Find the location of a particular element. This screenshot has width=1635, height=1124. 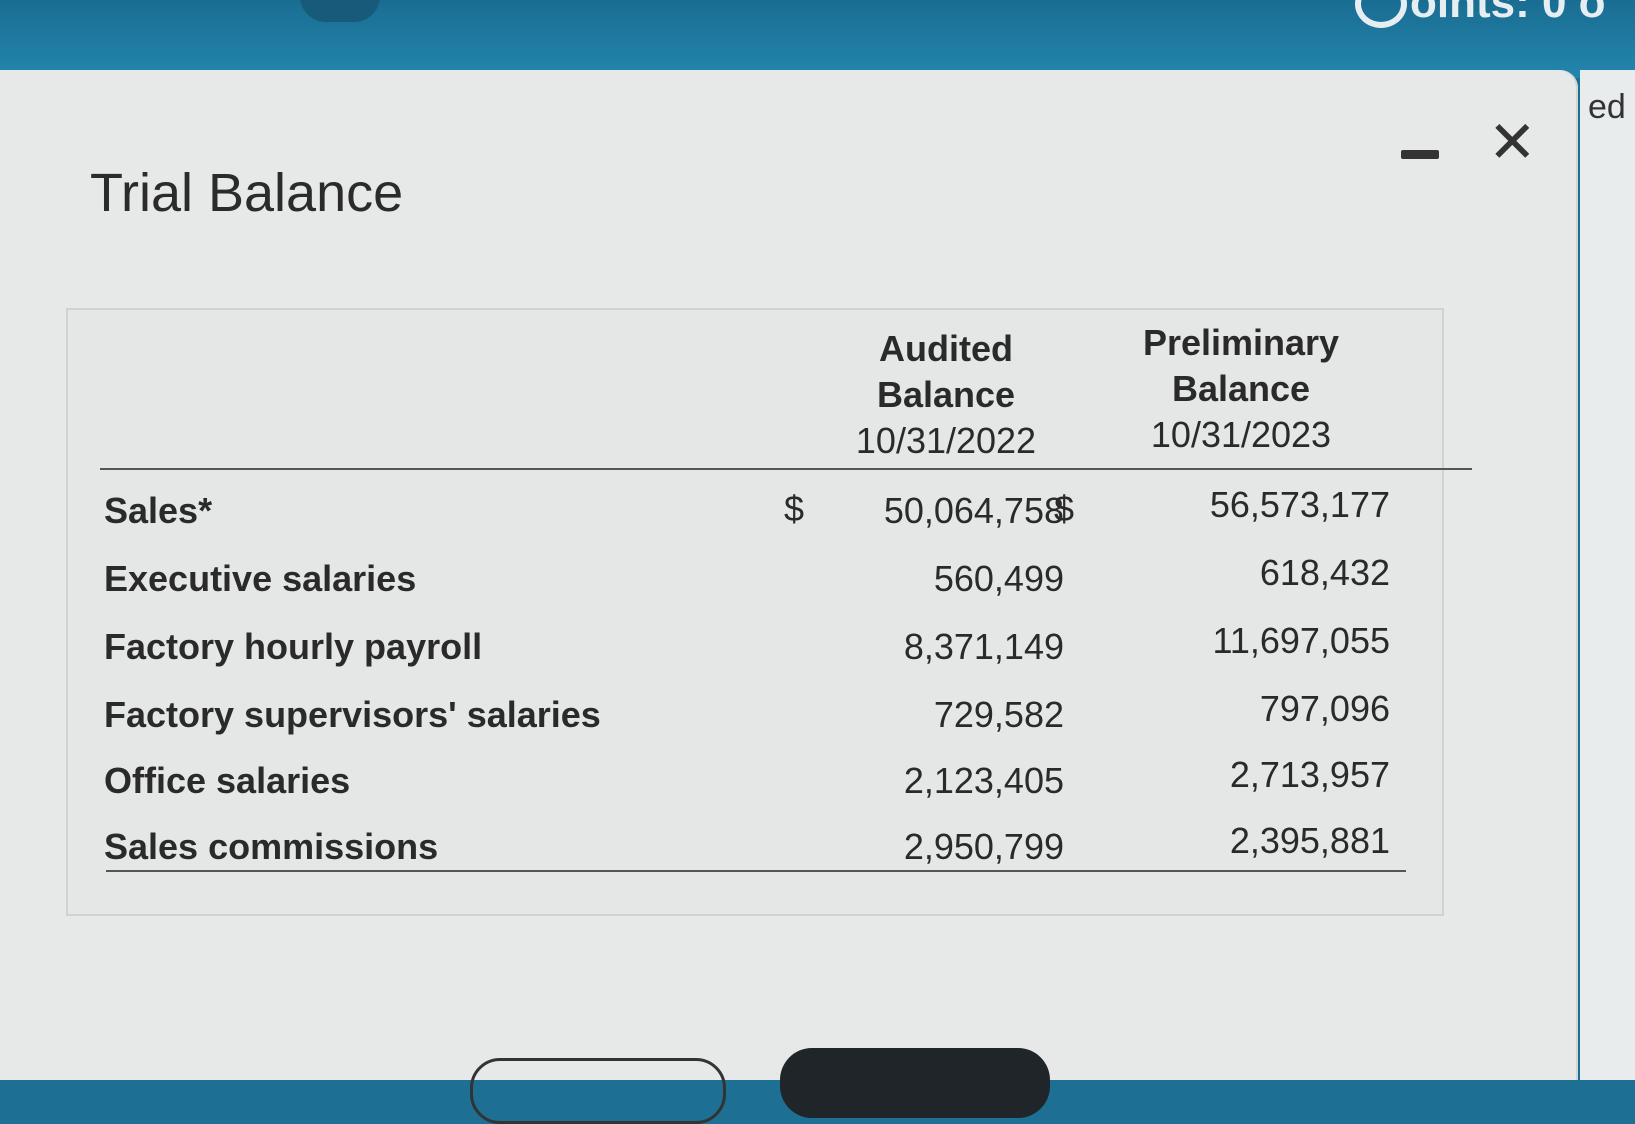

audited-value: 50,064,758 is located at coordinates (973, 510).